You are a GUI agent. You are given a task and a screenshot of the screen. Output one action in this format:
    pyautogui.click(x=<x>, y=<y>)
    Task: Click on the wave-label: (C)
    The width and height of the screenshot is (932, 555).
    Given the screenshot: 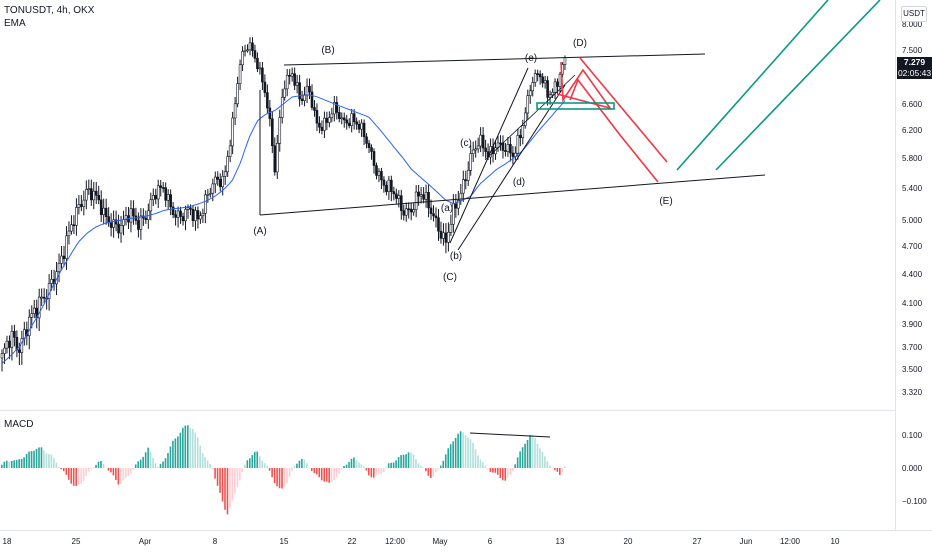 What is the action you would take?
    pyautogui.click(x=450, y=277)
    